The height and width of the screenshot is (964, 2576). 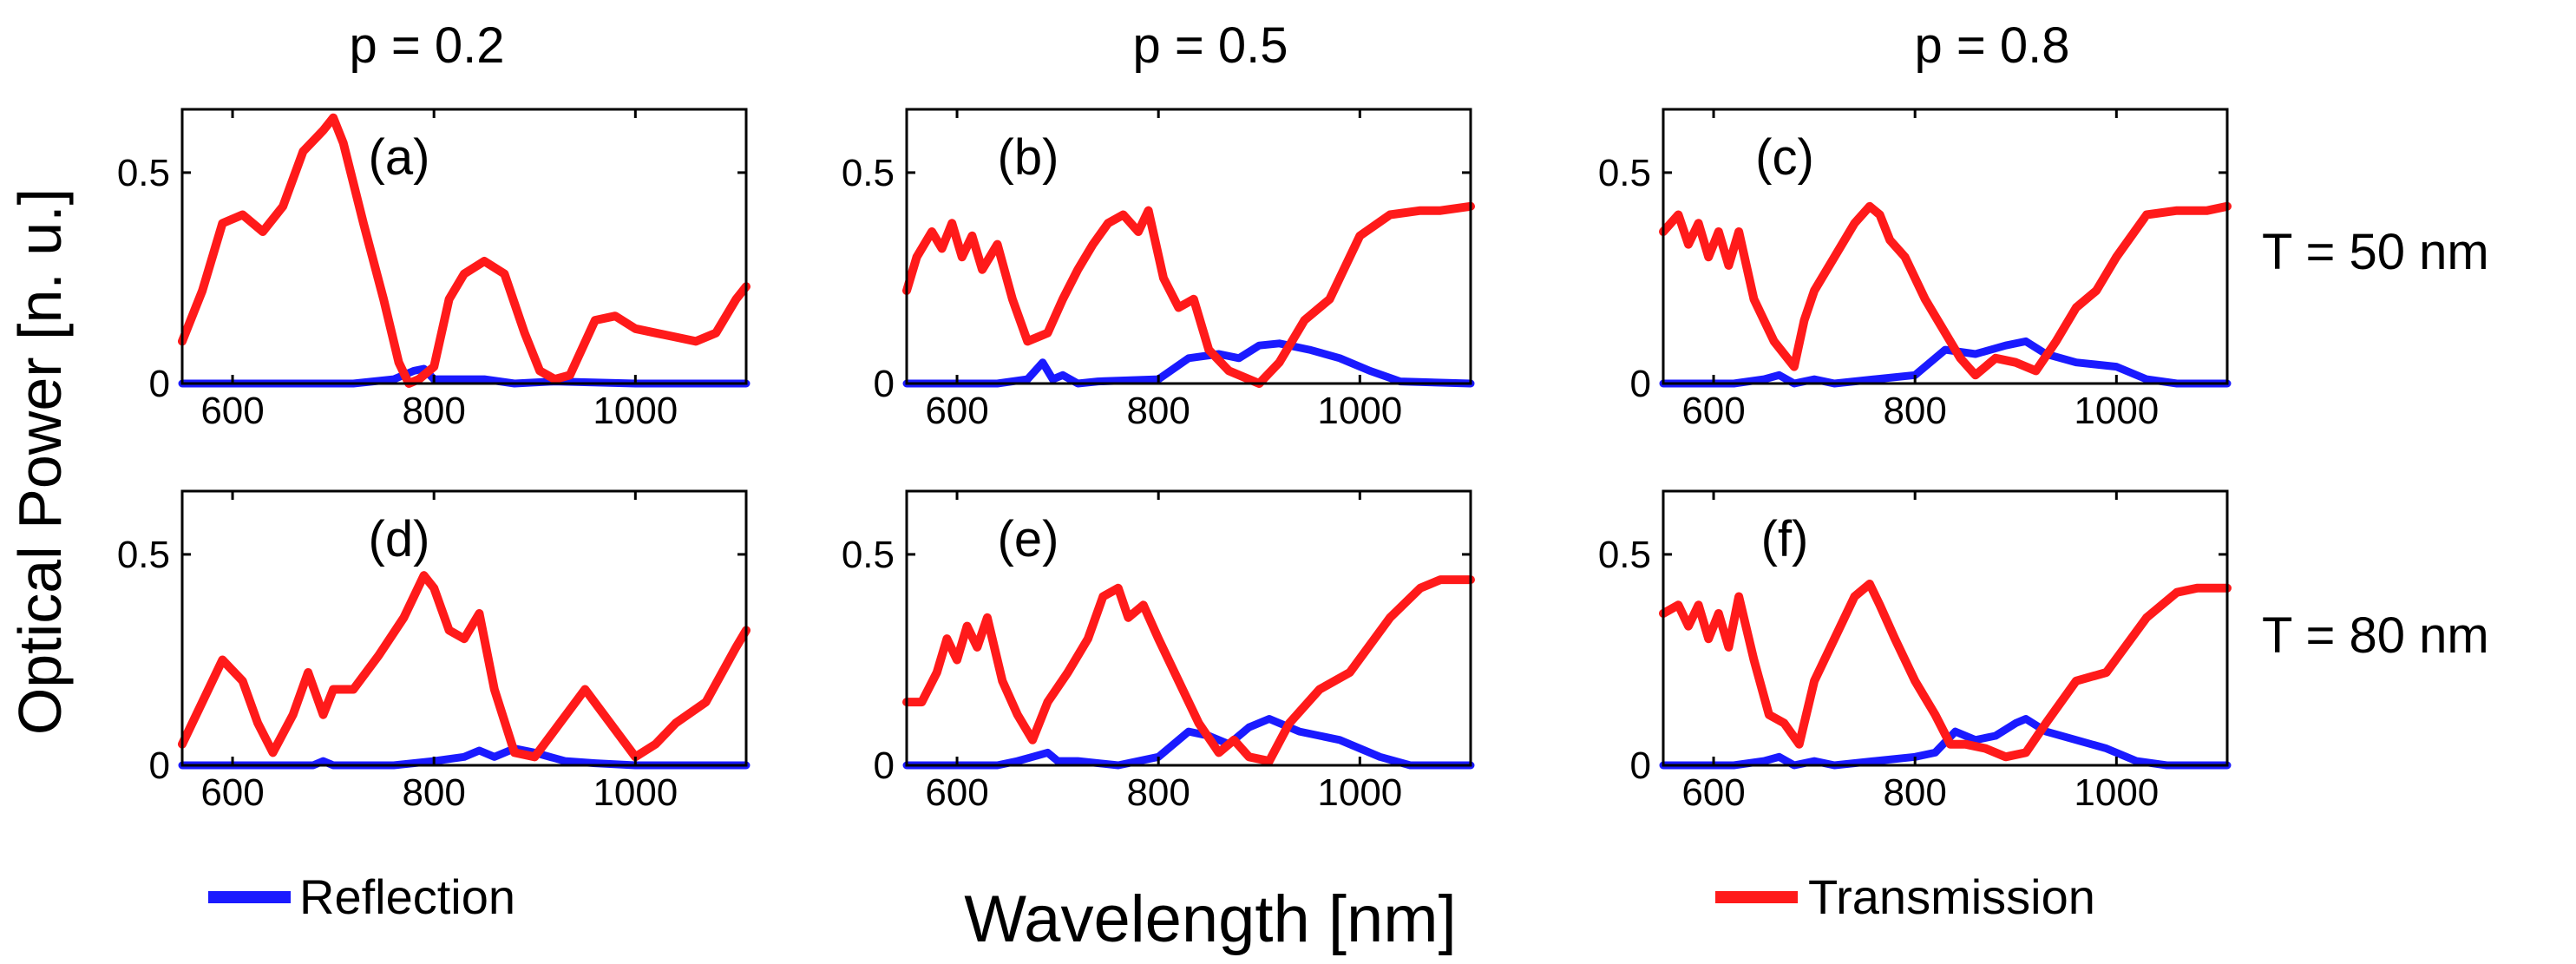 What do you see at coordinates (399, 539) in the screenshot?
I see `panel-label-d: (d)` at bounding box center [399, 539].